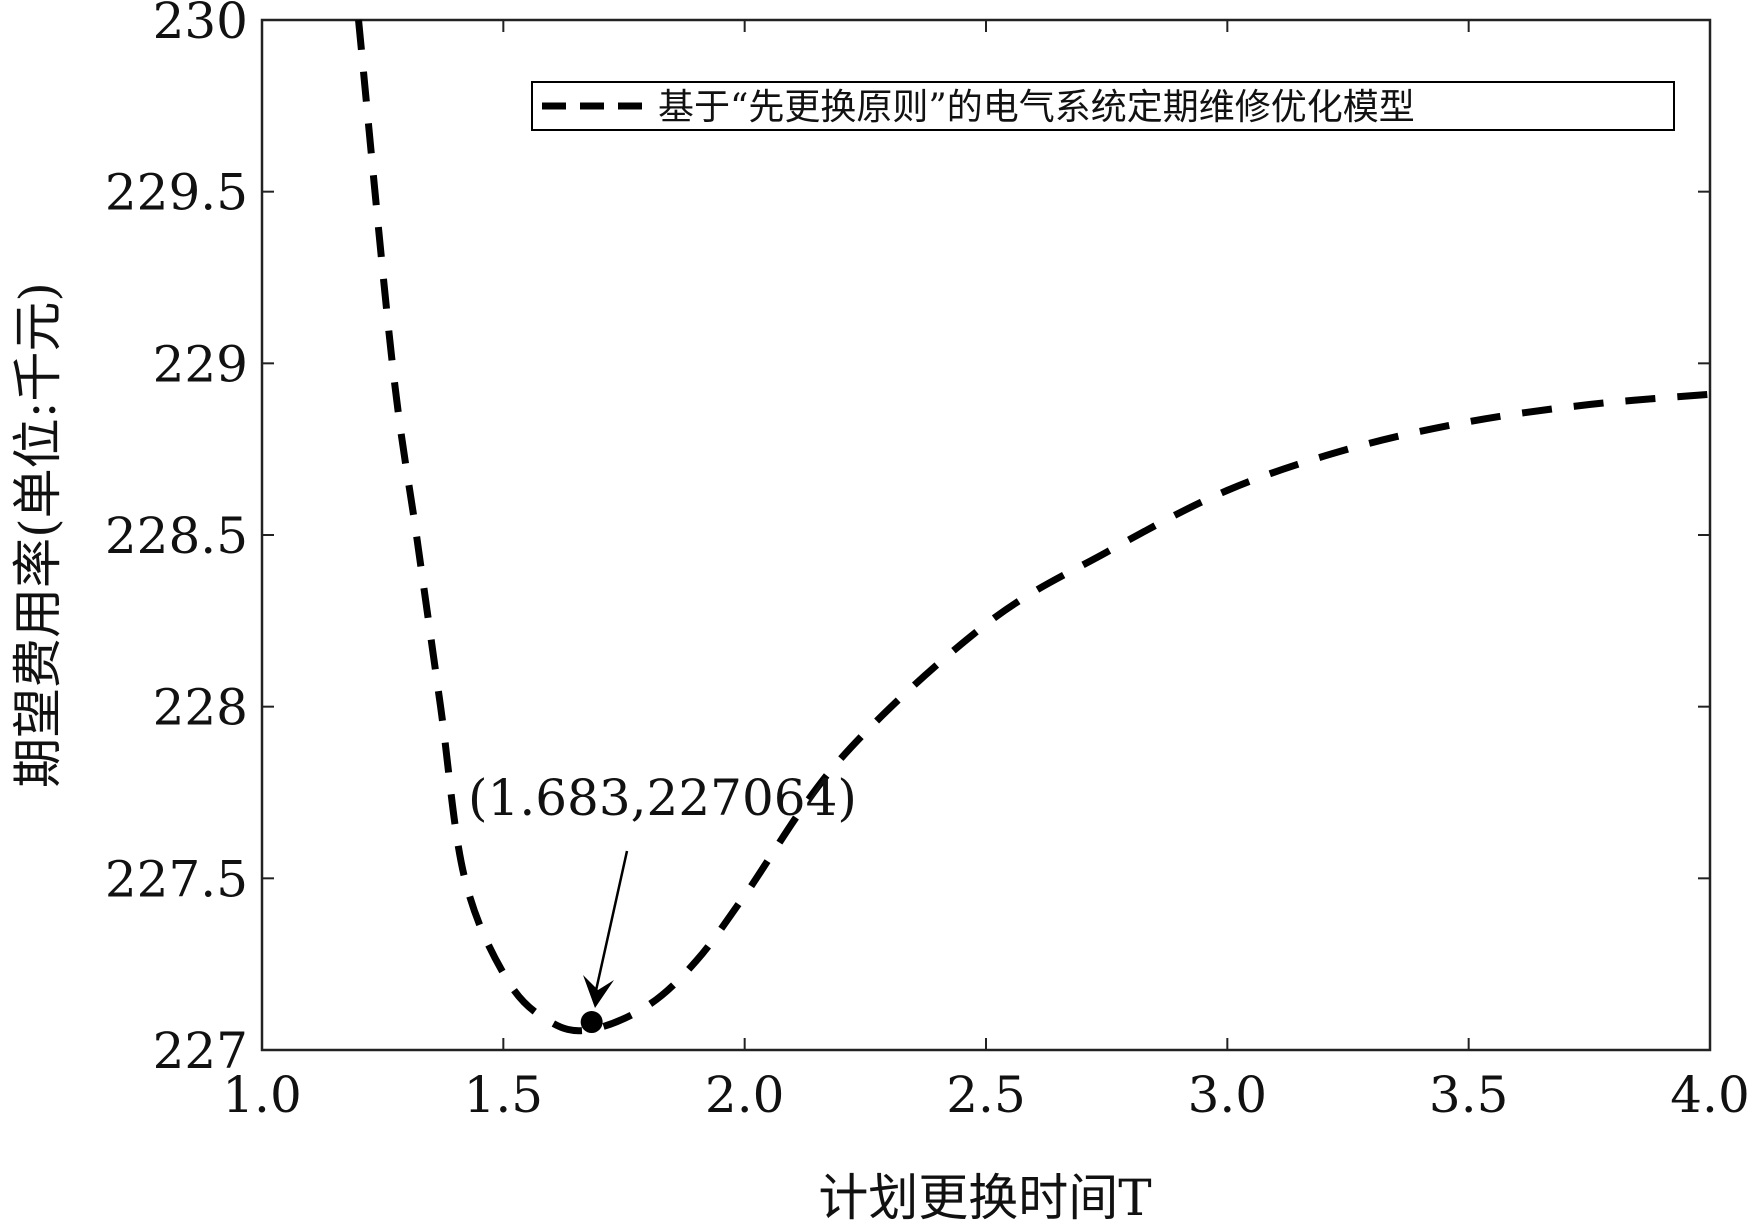 The width and height of the screenshot is (1752, 1230). What do you see at coordinates (662, 798) in the screenshot?
I see `annotation-label: (1.683,227064)` at bounding box center [662, 798].